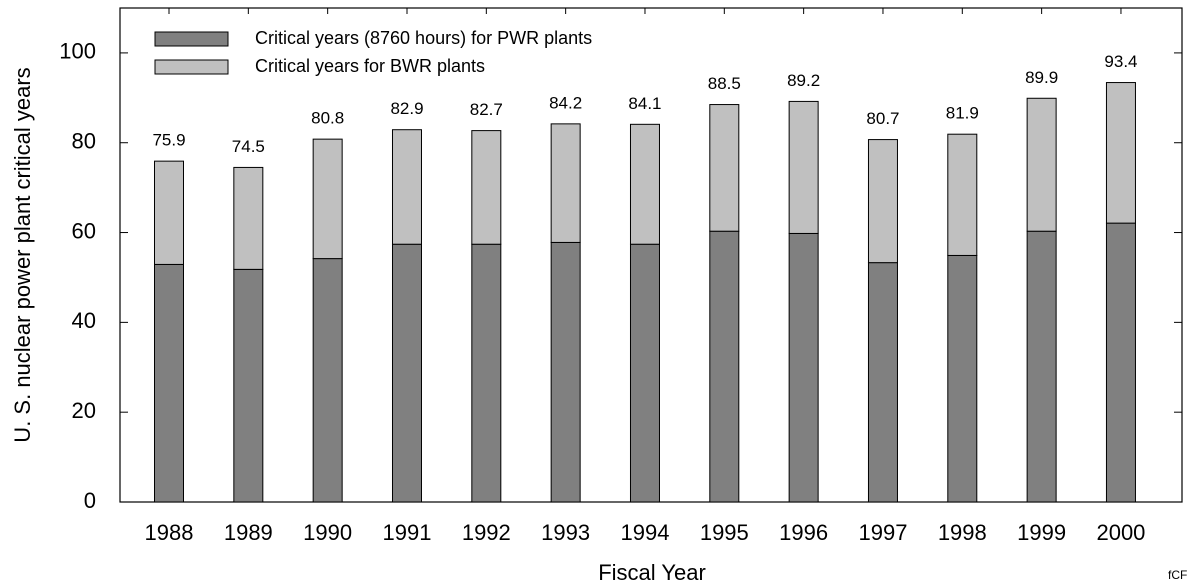 This screenshot has width=1188, height=587. I want to click on total-label: 80.7, so click(882, 118).